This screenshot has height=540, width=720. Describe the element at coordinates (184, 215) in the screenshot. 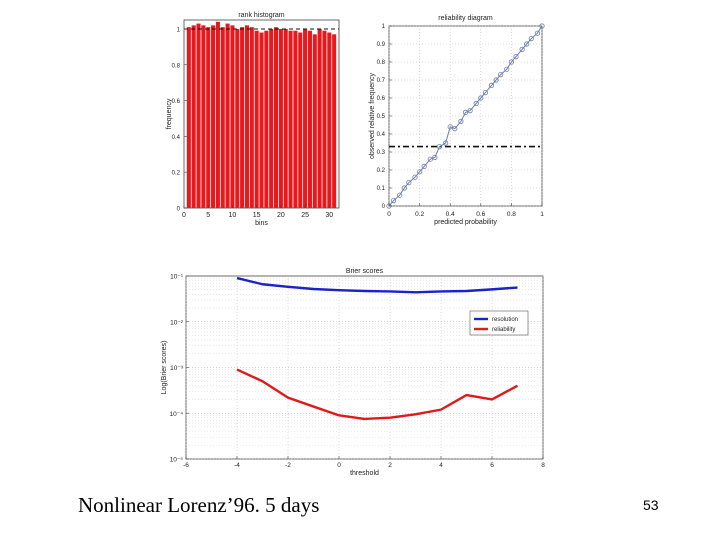

I see `hist-x-tick-label: 0` at that location.